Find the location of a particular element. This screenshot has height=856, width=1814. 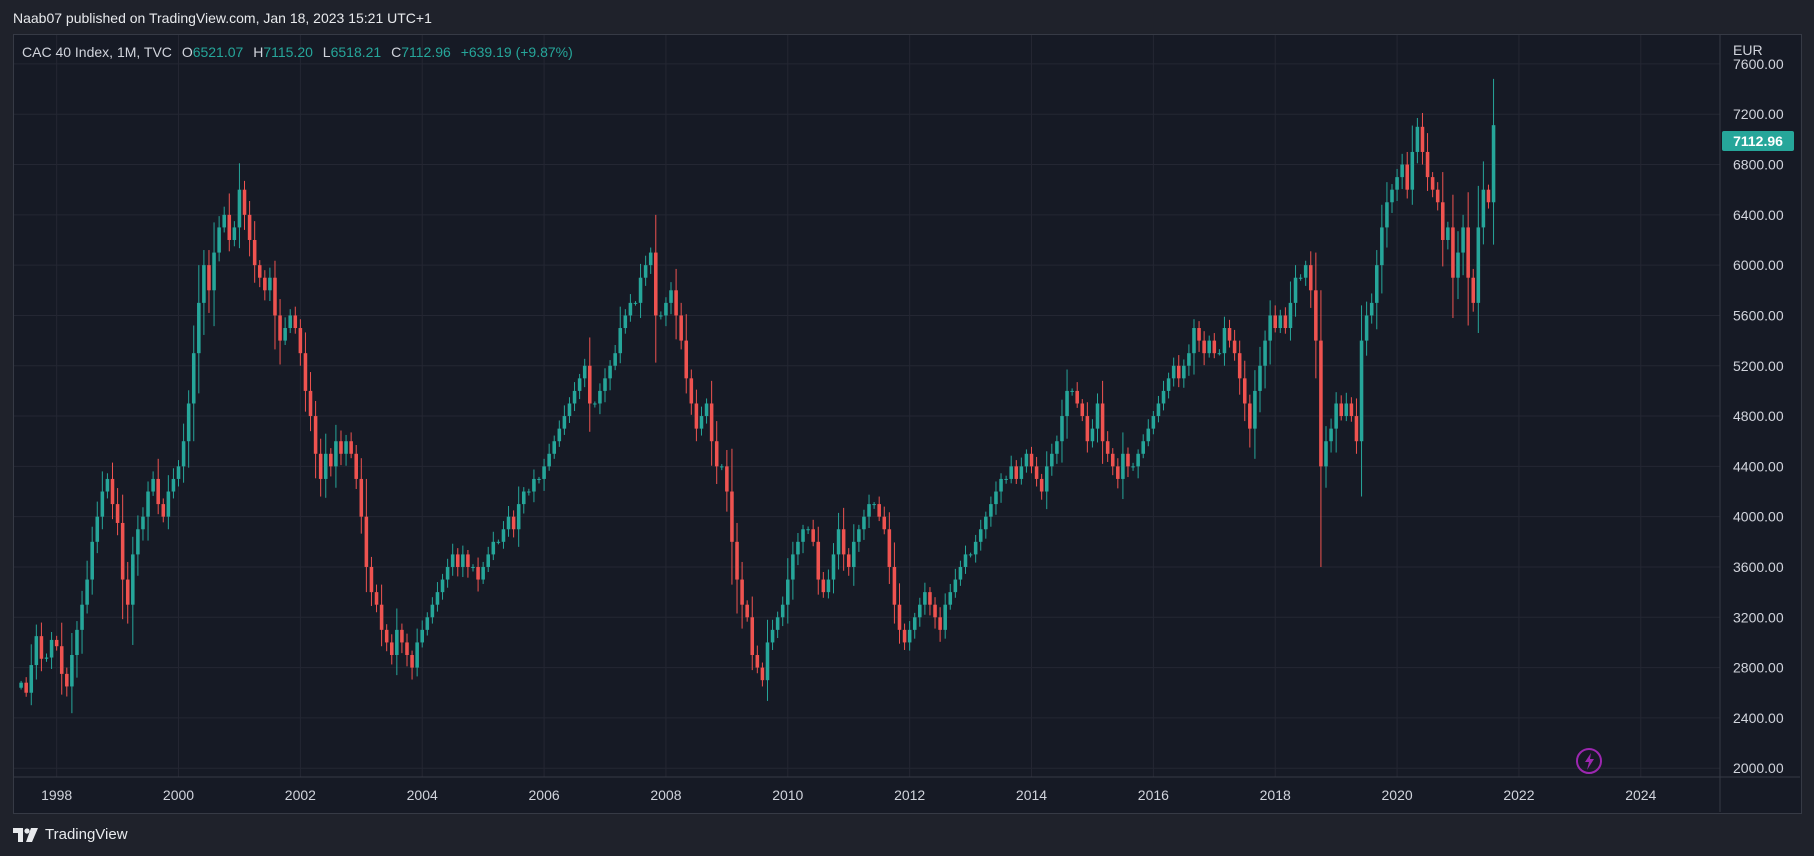

x-tick-label: 2000 is located at coordinates (178, 795).